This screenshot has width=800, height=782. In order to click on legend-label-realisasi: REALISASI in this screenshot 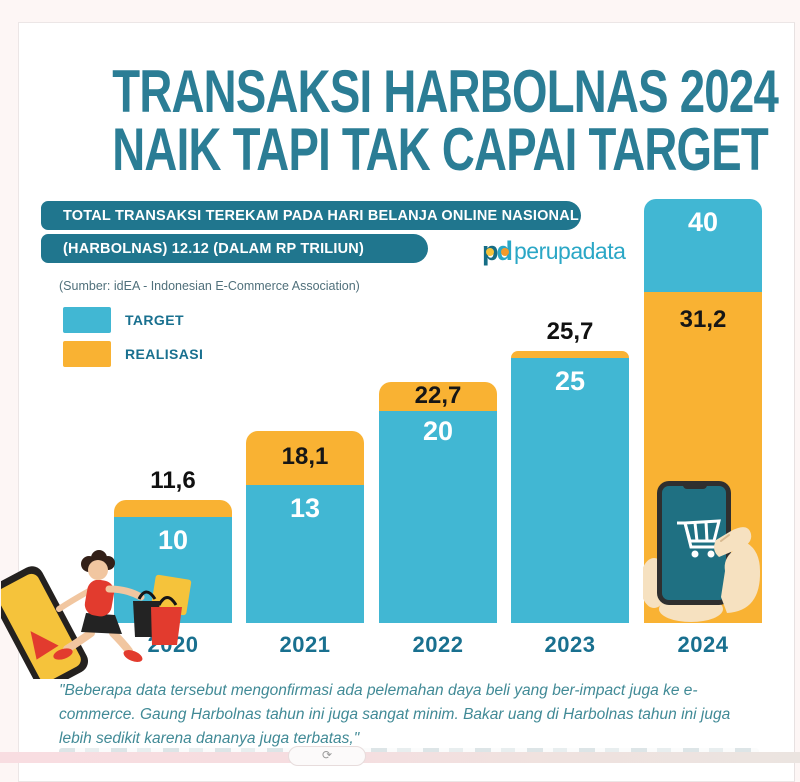, I will do `click(164, 354)`.